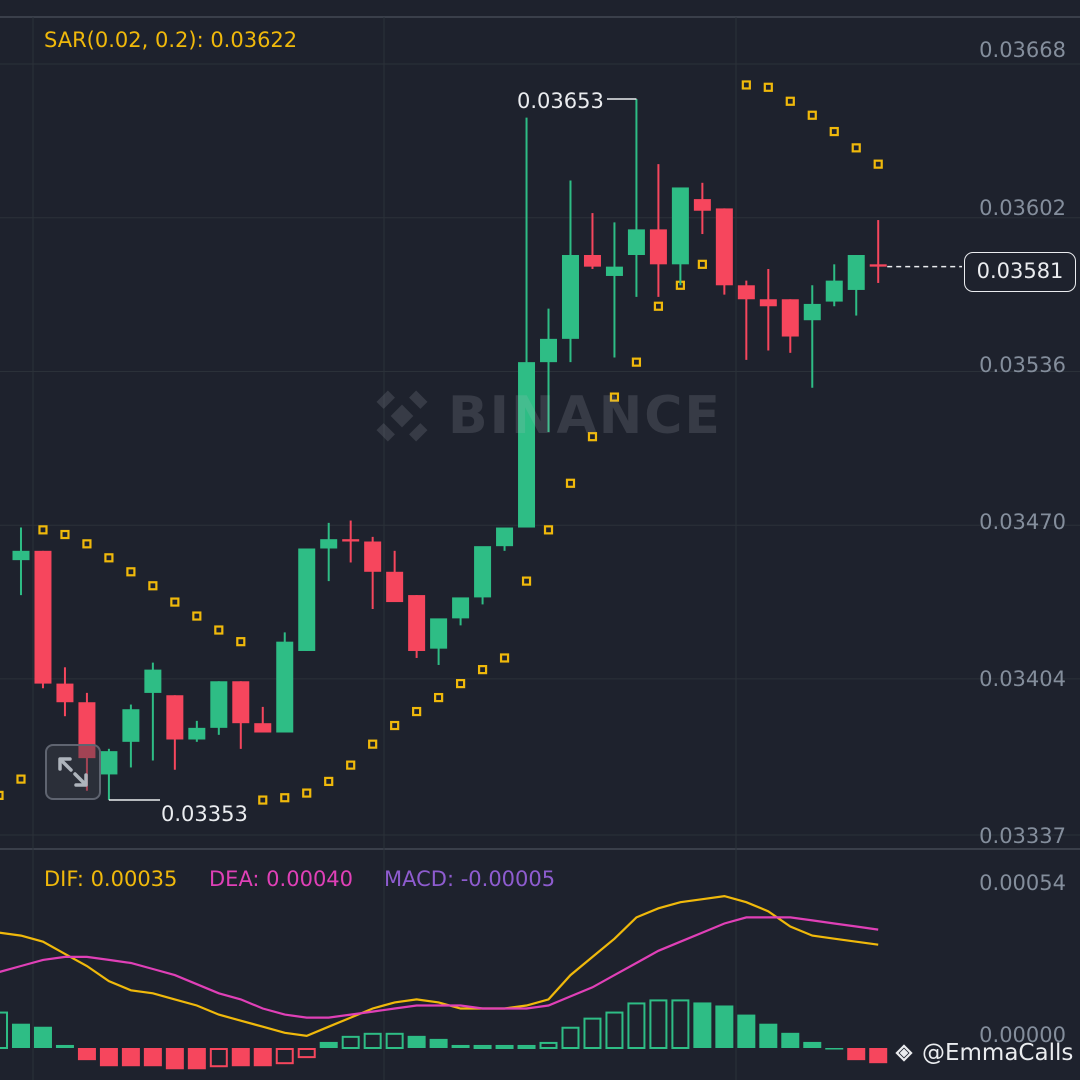 Image resolution: width=1080 pixels, height=1080 pixels. I want to click on author-credit: @EmmaCalls, so click(982, 1053).